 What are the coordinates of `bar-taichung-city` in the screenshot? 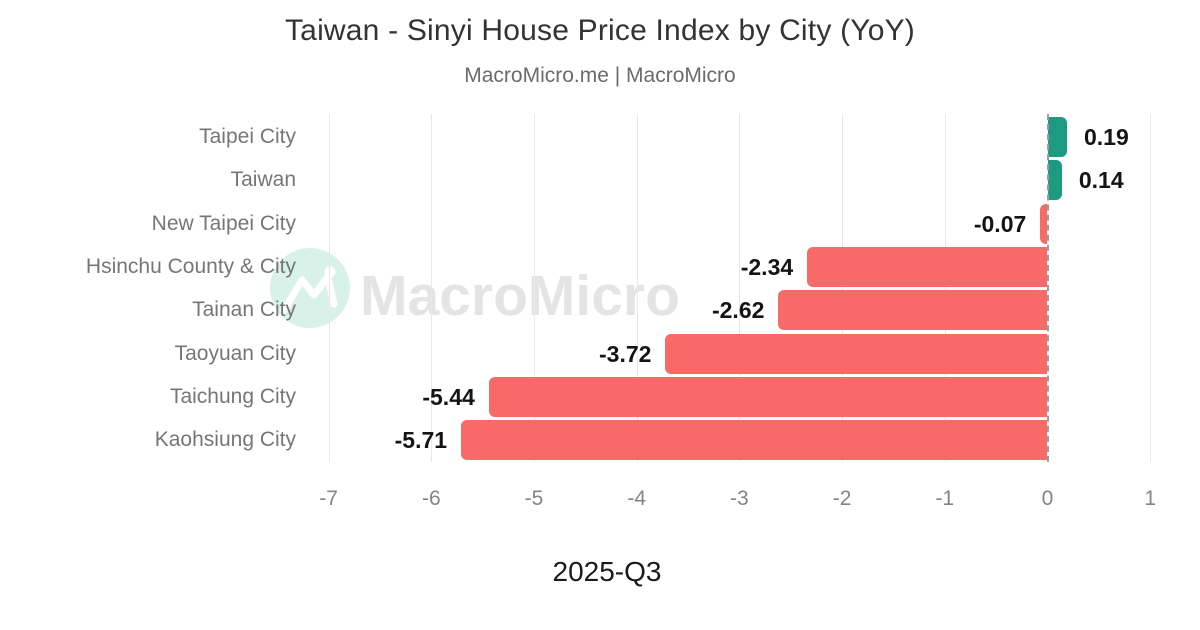 It's located at (768, 396).